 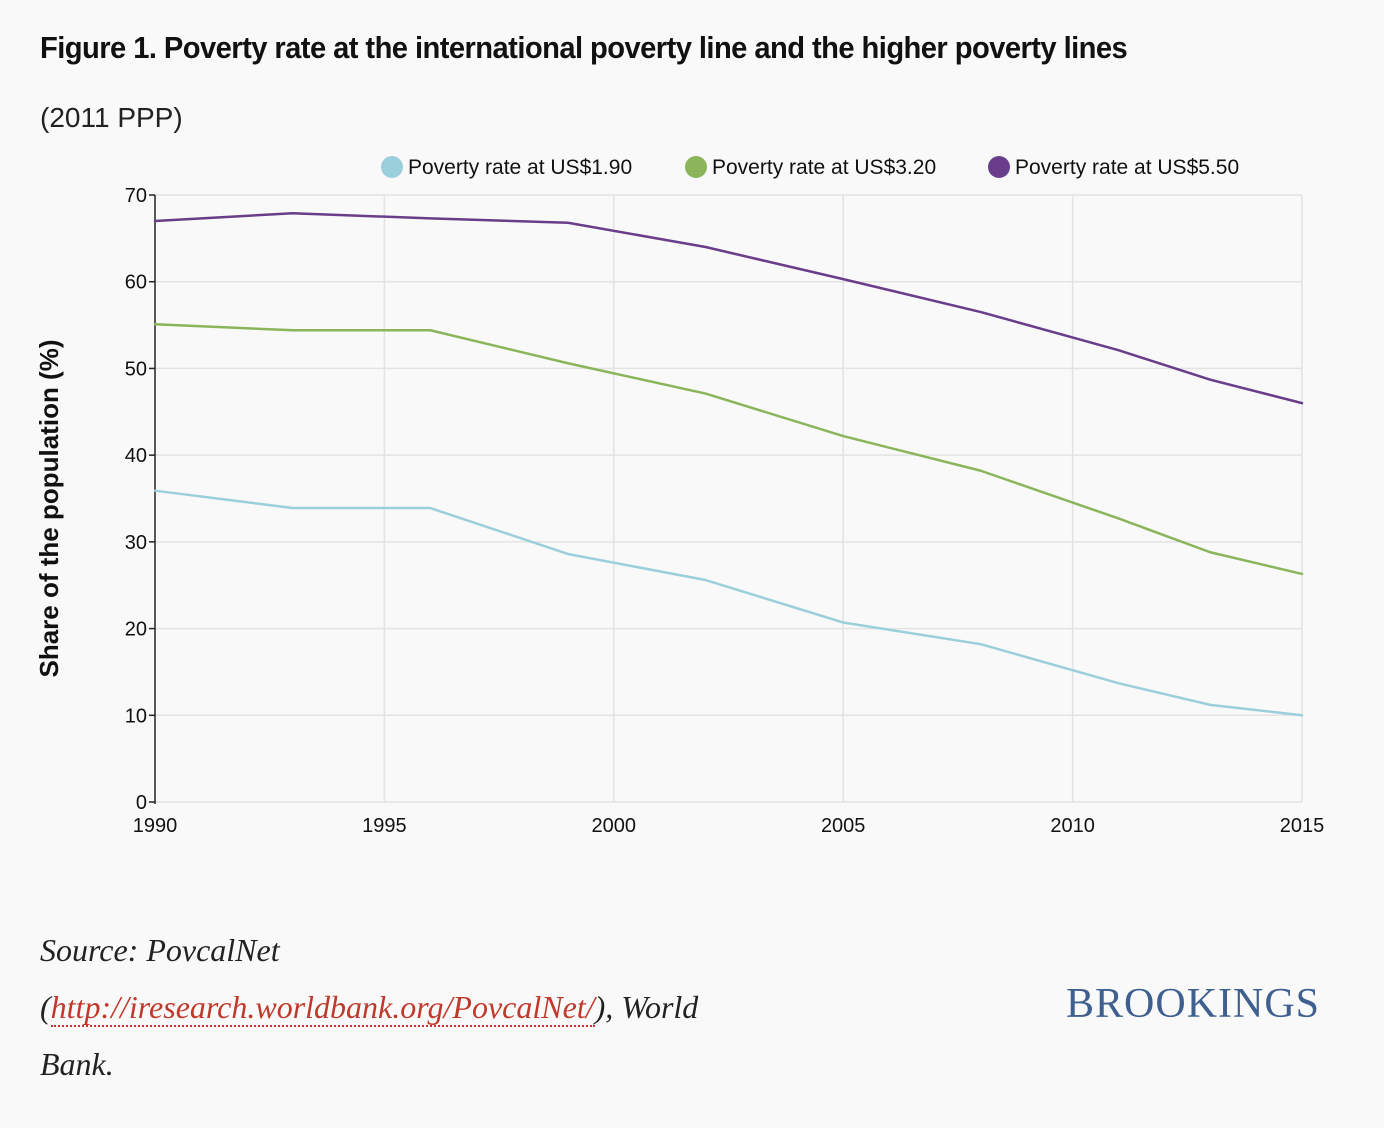 I want to click on x-tick-label: 2010, so click(x=1072, y=826).